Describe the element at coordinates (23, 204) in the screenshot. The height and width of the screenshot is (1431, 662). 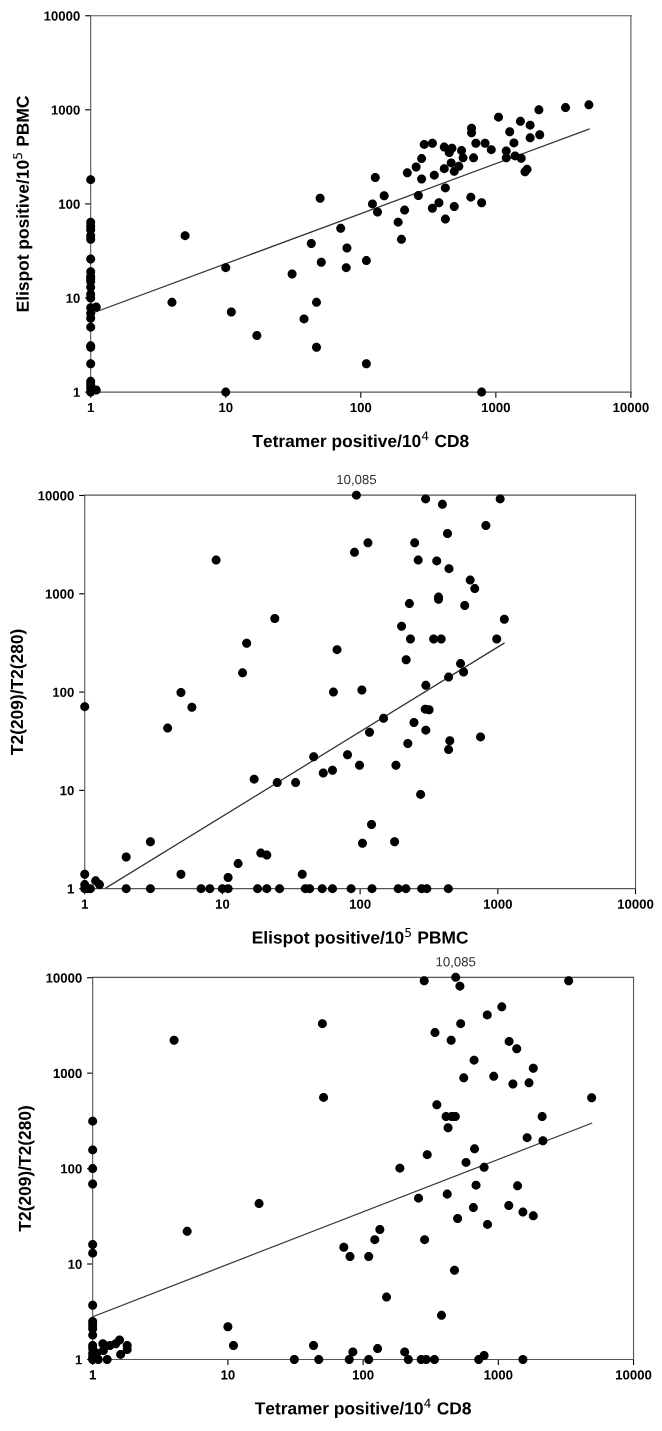
I see `y-axis-title: Elispot positive/10$^{5}$ PBMC` at that location.